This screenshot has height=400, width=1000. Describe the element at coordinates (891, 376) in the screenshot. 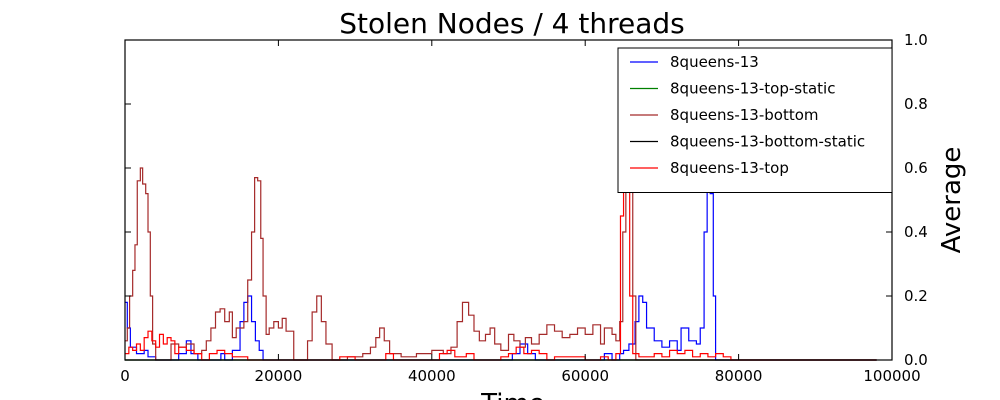

I see `x-tick-label: 100000` at that location.